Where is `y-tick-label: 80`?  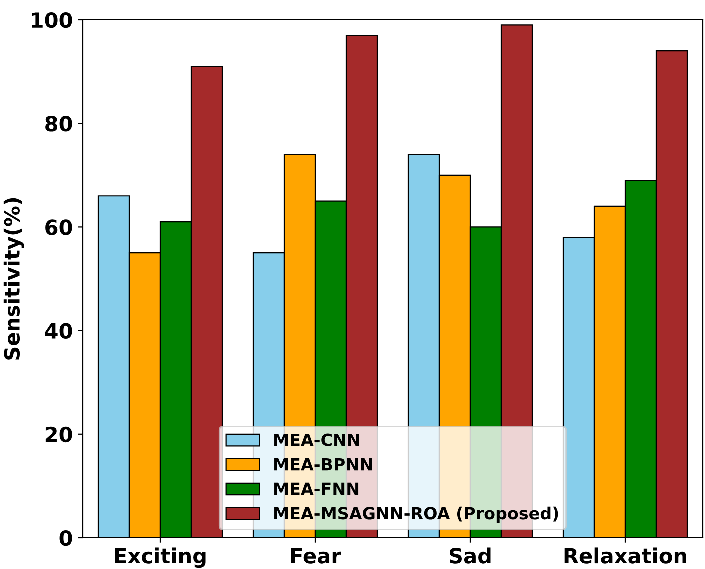 y-tick-label: 80 is located at coordinates (59, 124).